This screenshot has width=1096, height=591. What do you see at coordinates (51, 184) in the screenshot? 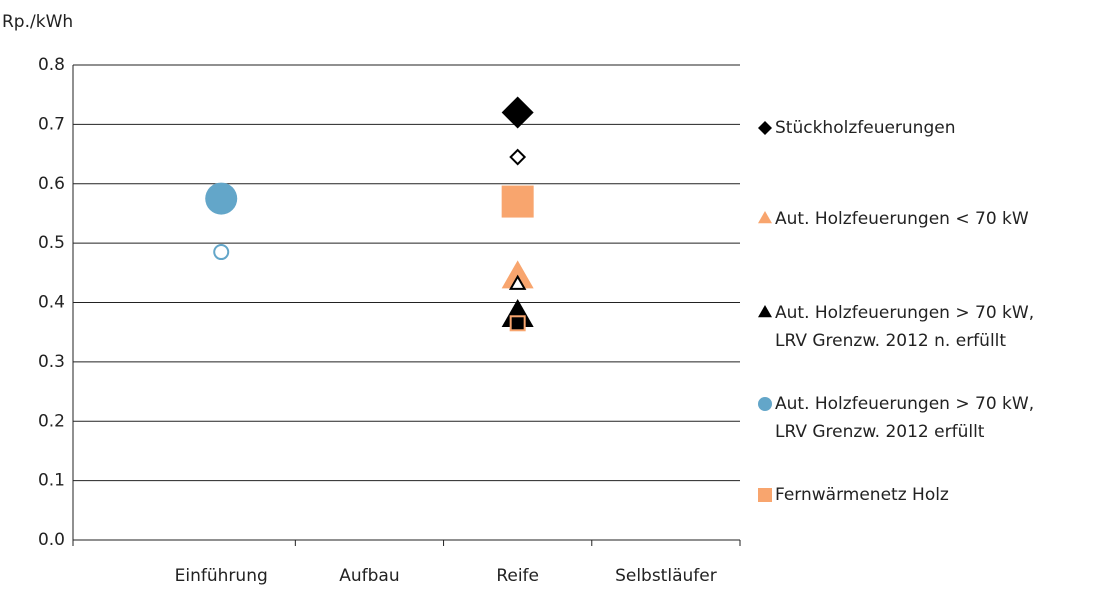
I see `y-tick-label: 0.6` at bounding box center [51, 184].